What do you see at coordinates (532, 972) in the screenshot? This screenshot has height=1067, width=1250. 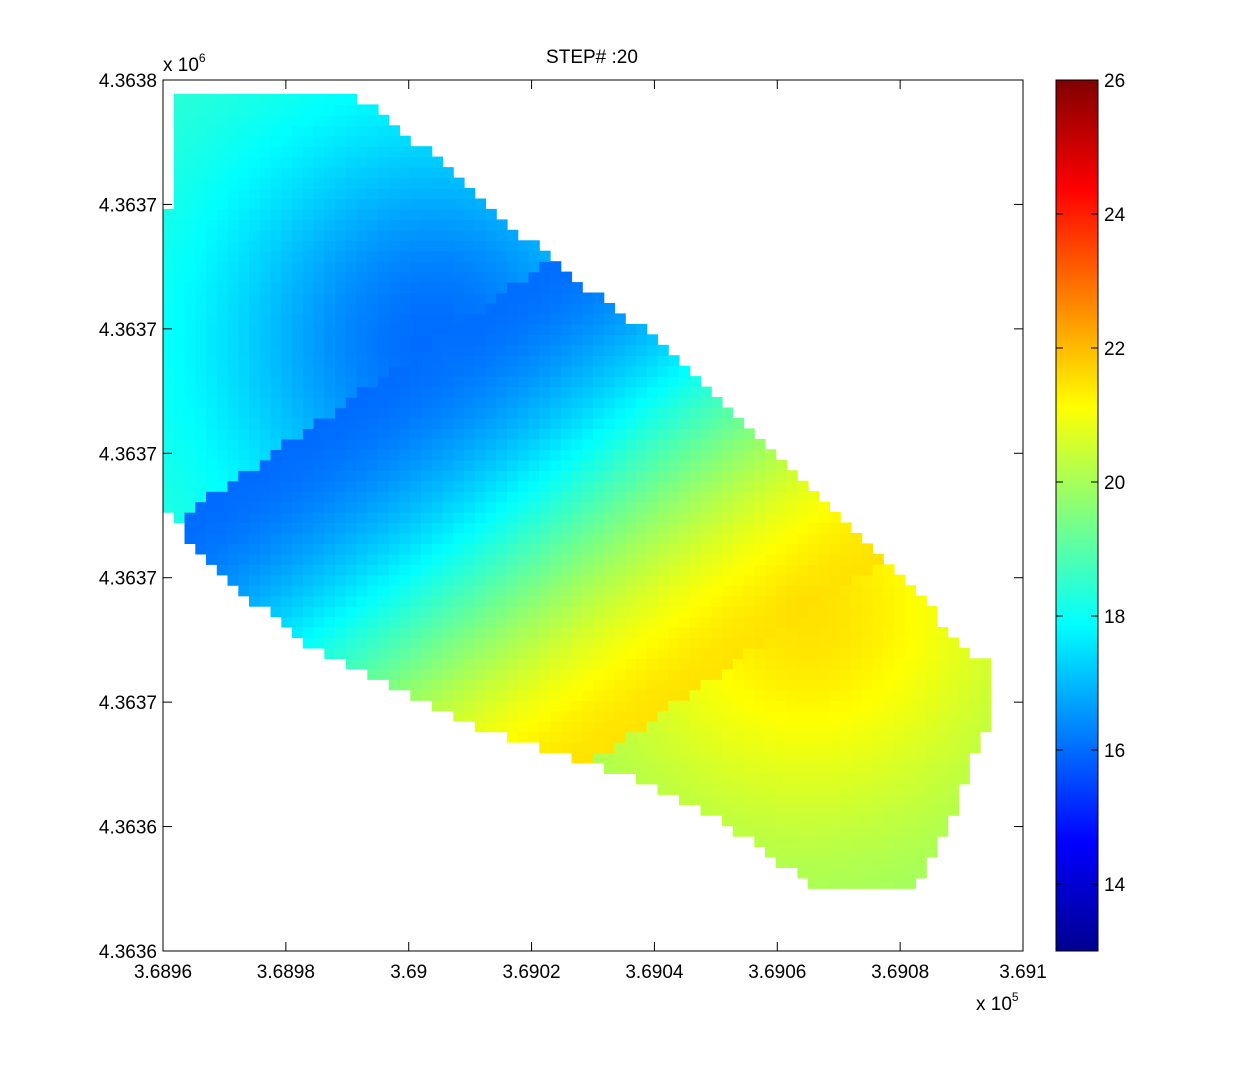 I see `x-tick-label: 3.6902` at bounding box center [532, 972].